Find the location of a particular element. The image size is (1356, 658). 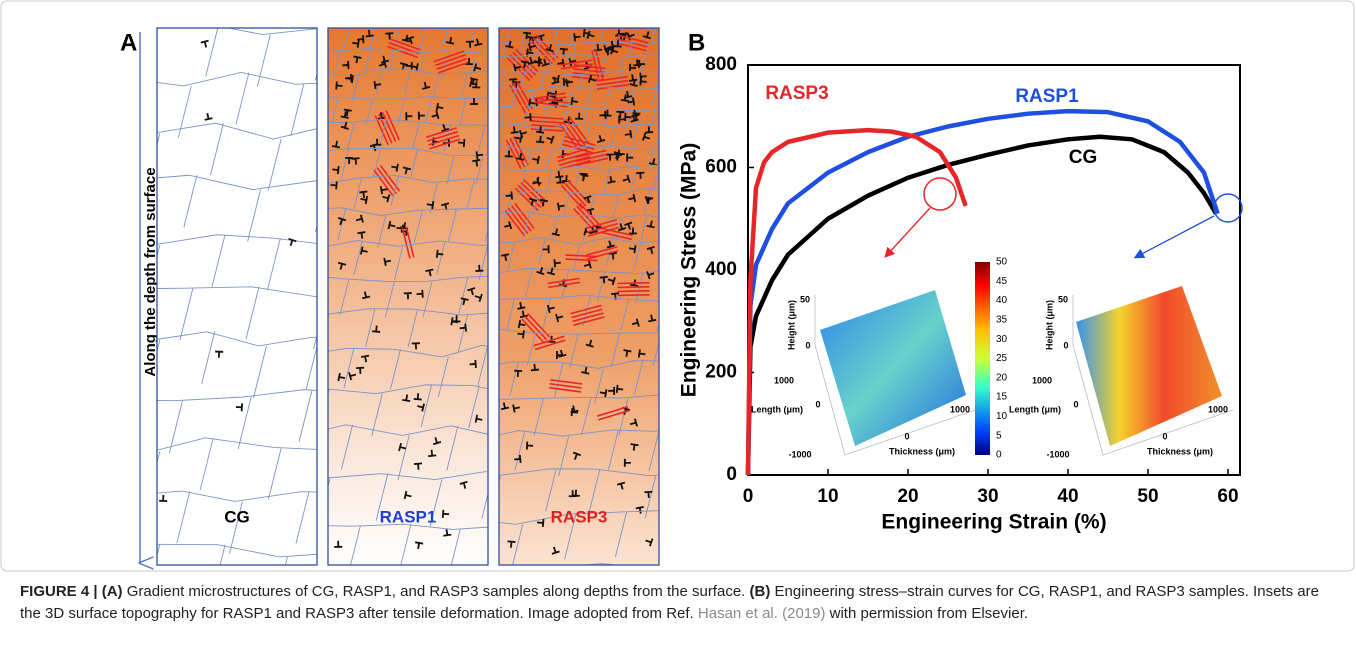

colorbar-tick: 5 is located at coordinates (999, 435).